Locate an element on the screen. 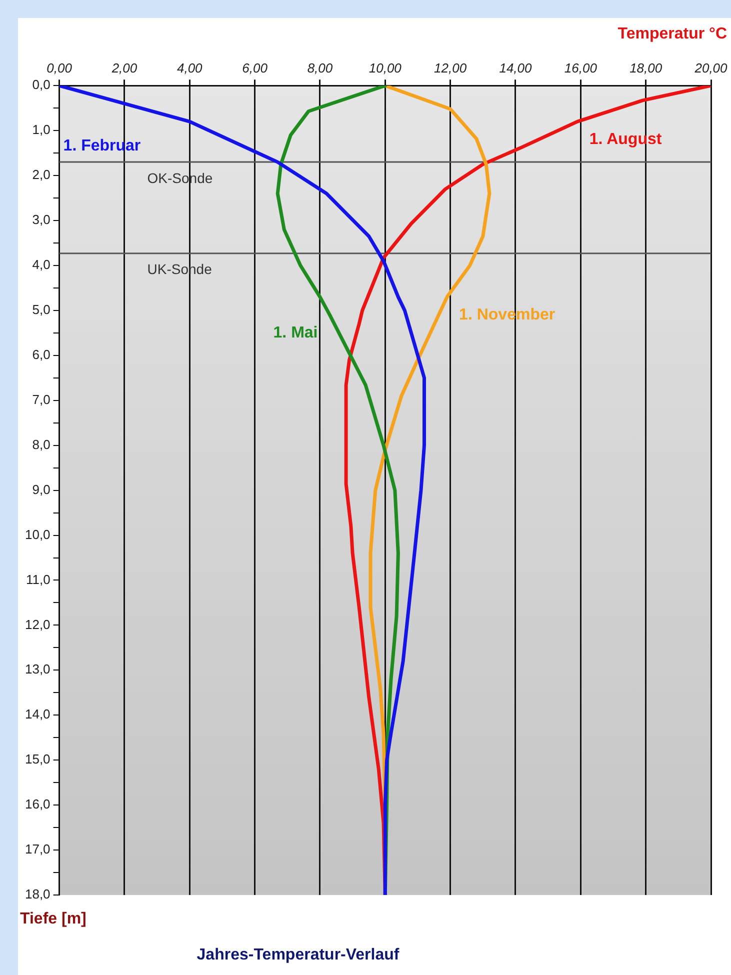 This screenshot has height=975, width=731. y-tick-label: 9,0 is located at coordinates (41, 489).